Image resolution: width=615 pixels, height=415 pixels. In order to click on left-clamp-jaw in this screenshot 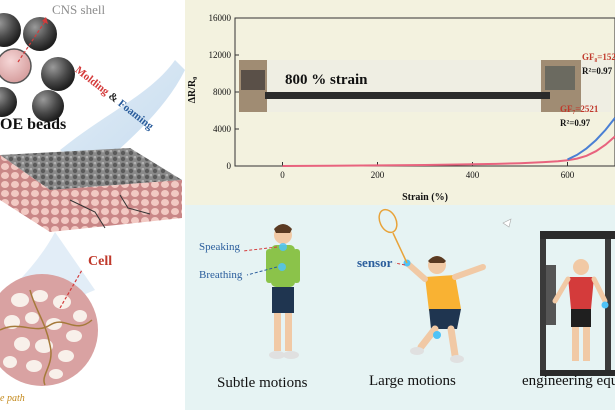, I will do `click(253, 80)`.